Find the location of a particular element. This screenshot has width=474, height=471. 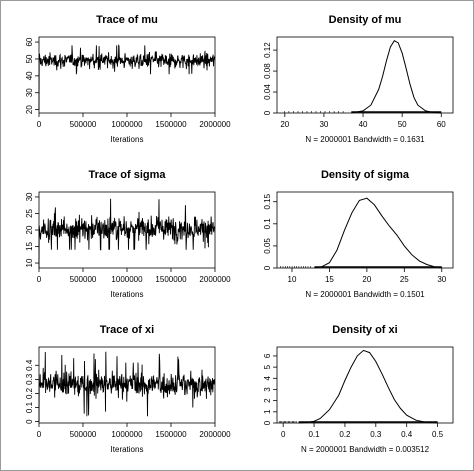

y-tick-label: 0.04 is located at coordinates (267, 92).